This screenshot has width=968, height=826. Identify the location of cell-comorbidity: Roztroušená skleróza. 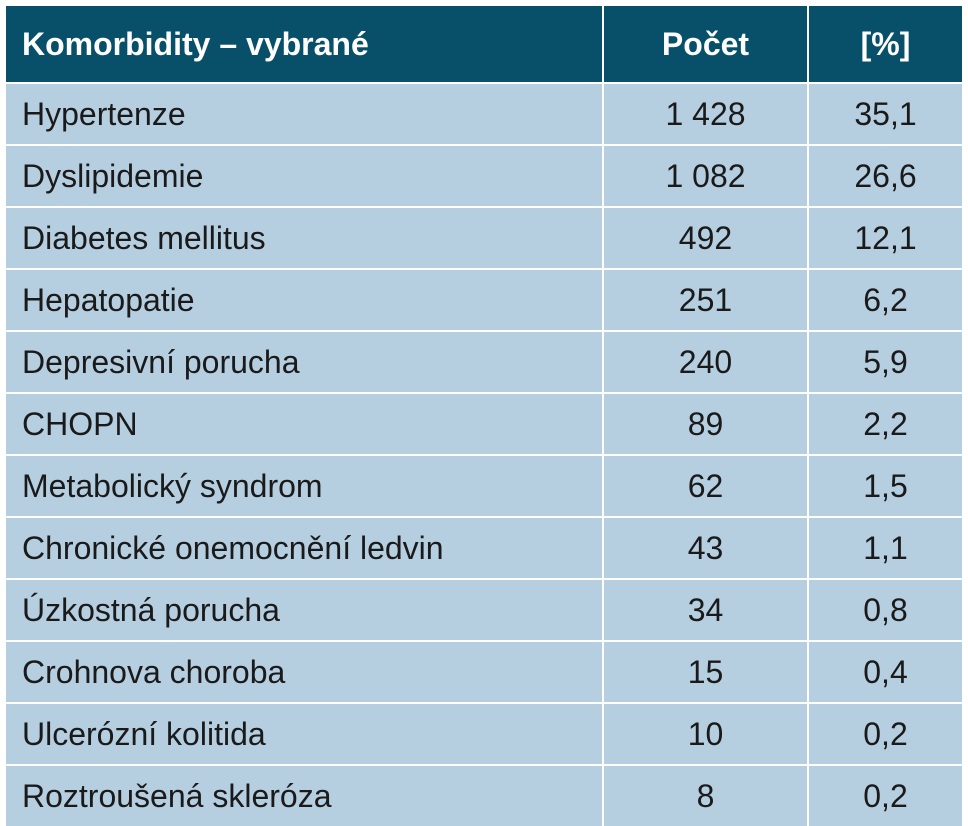
(305, 795).